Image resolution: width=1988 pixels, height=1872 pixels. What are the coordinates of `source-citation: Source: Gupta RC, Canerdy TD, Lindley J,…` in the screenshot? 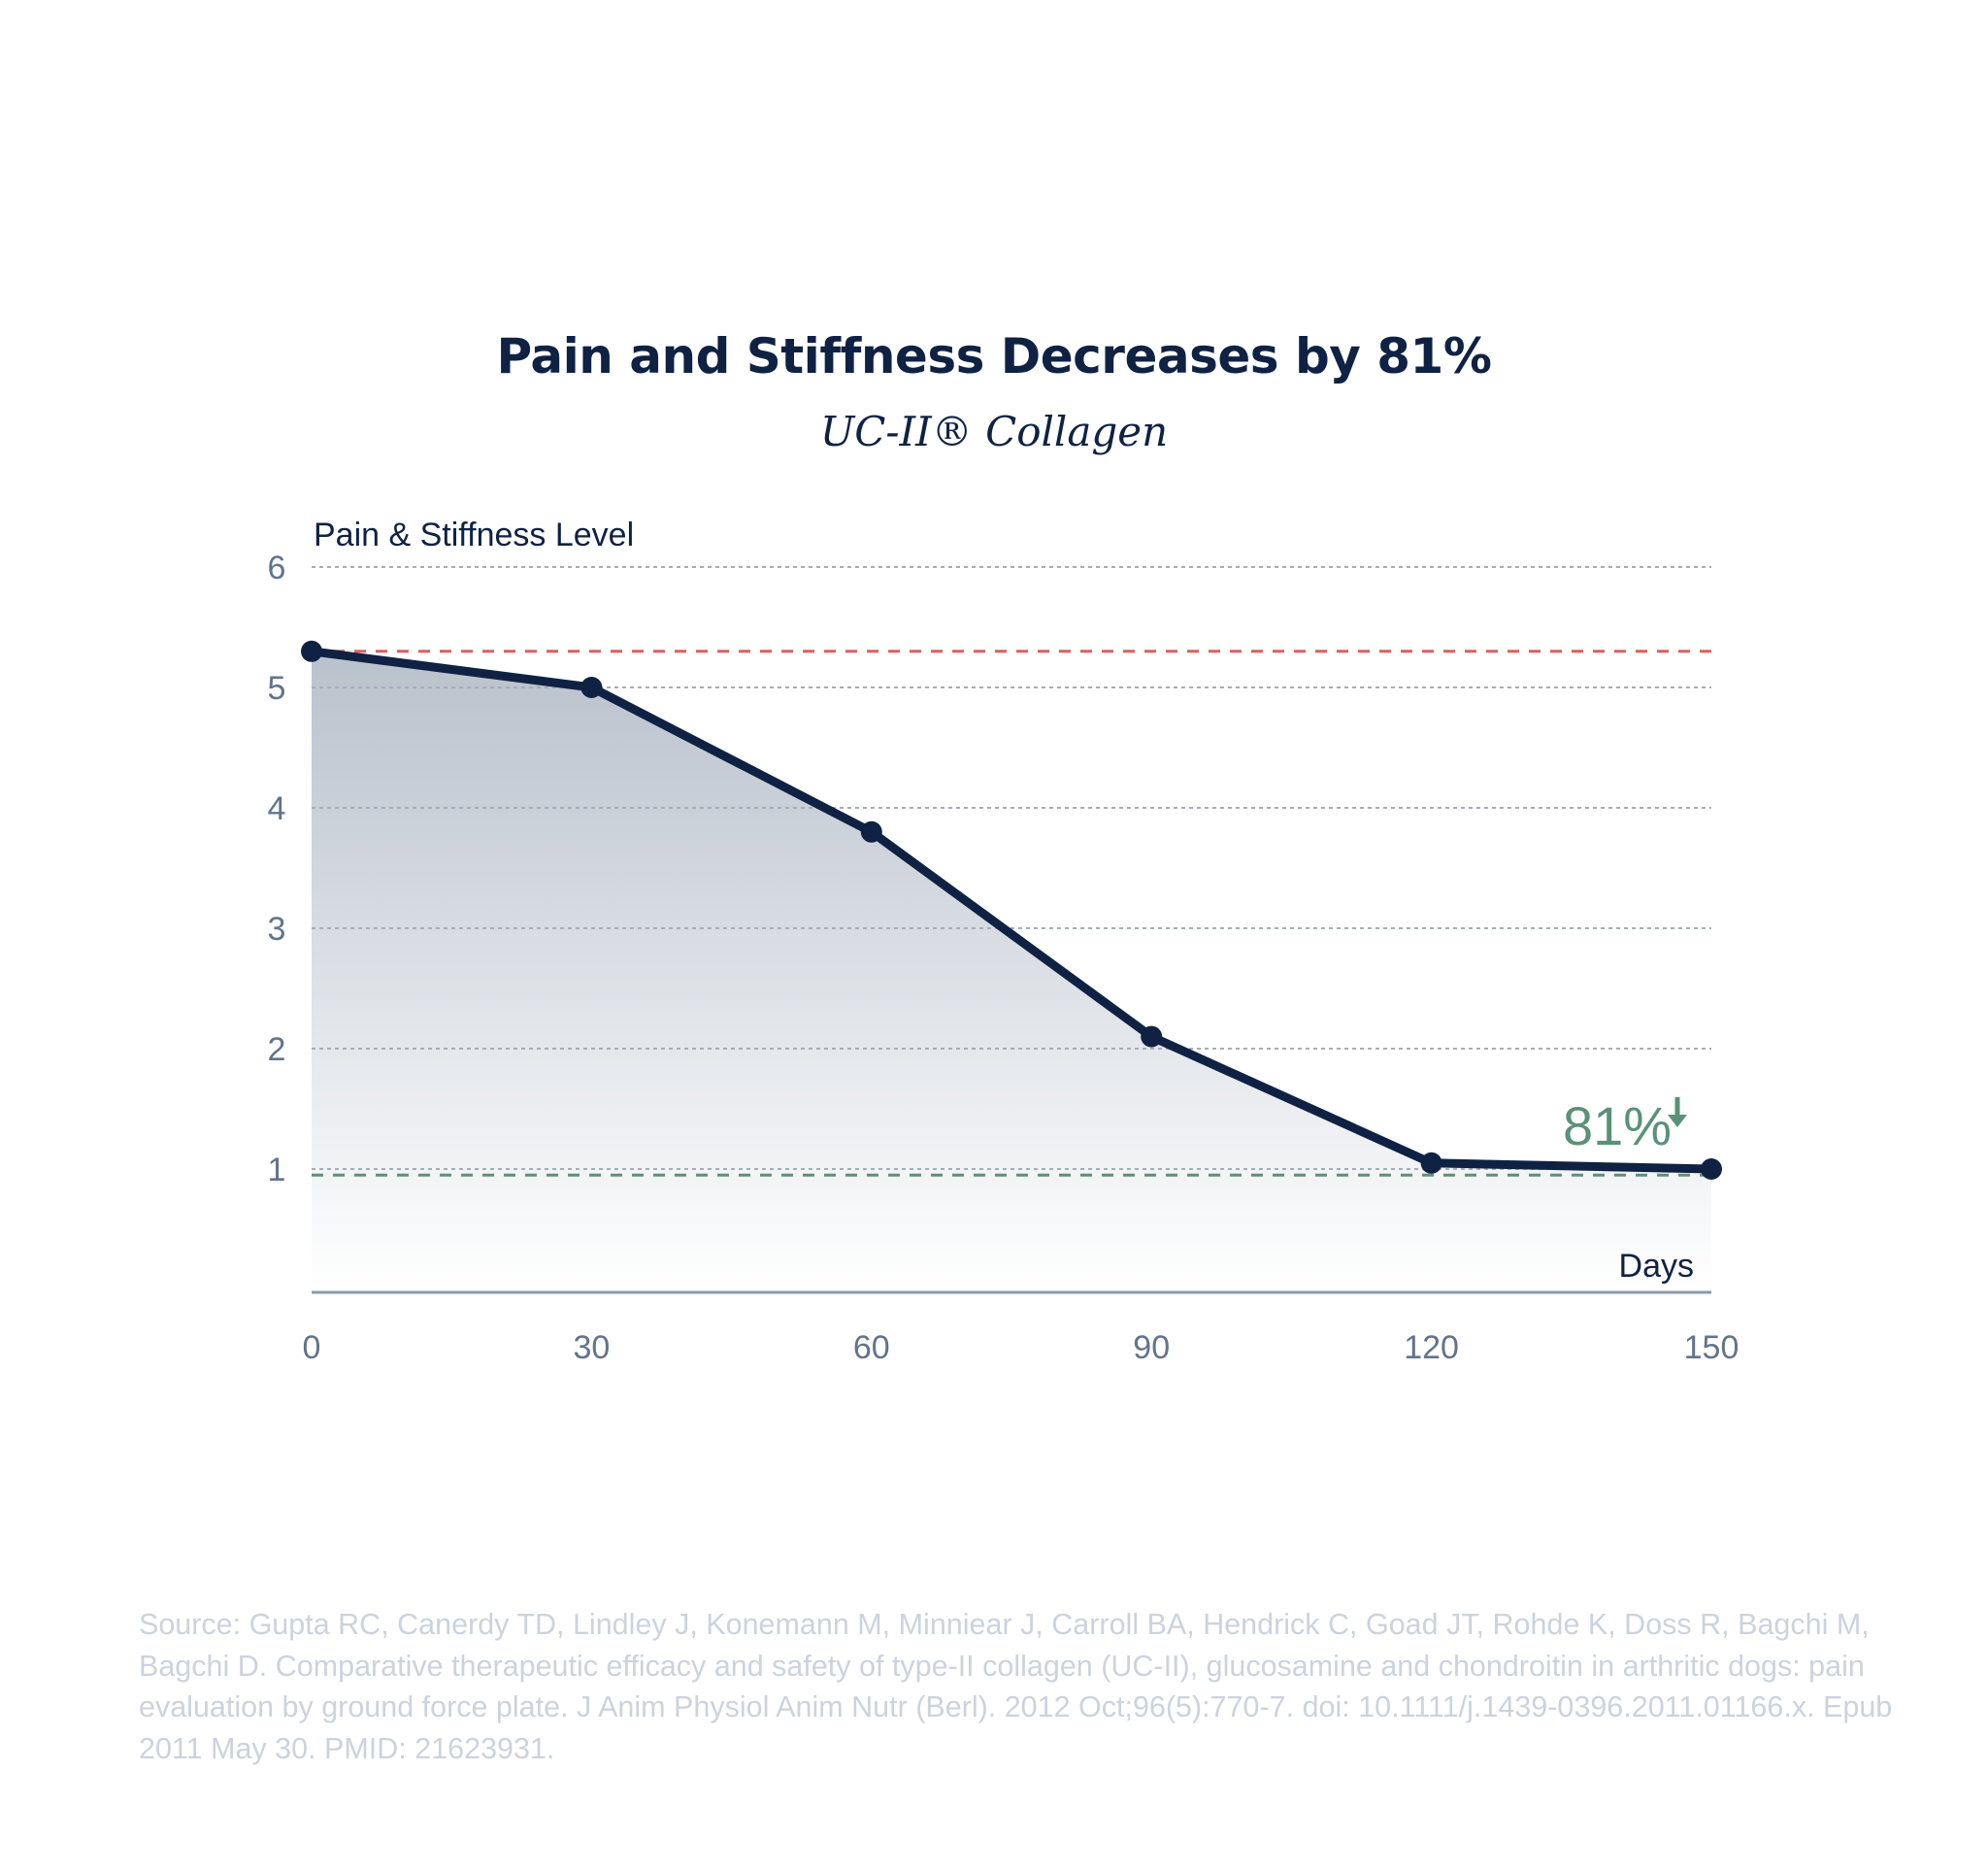 It's located at (1016, 1687).